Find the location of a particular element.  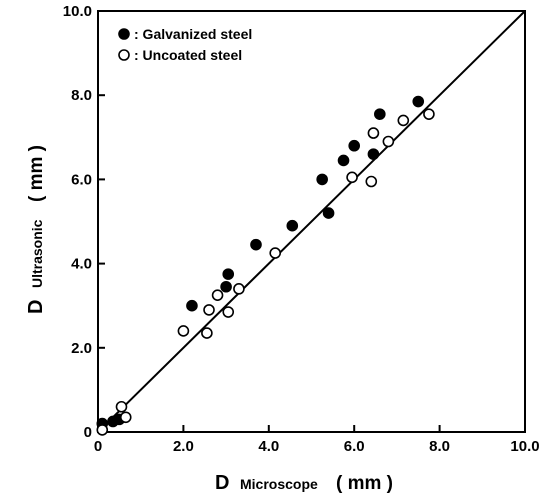

legend-label-uncoated: : Uncoated steel is located at coordinates (188, 55).